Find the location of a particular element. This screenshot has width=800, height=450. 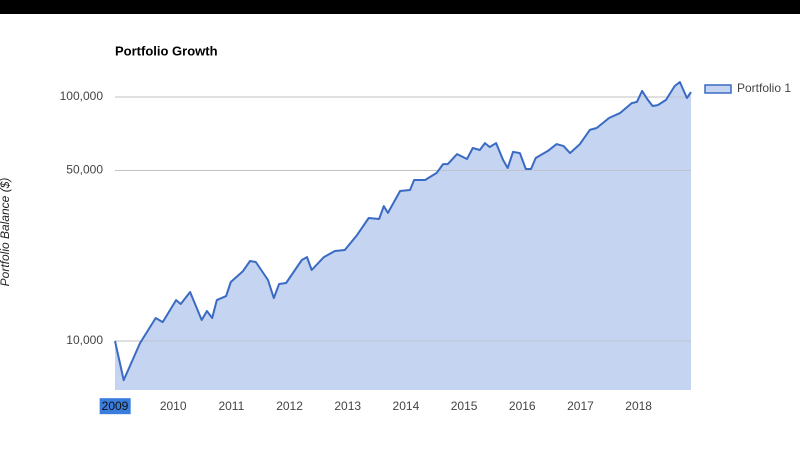

y-tick-label: 50,000 is located at coordinates (84, 170).